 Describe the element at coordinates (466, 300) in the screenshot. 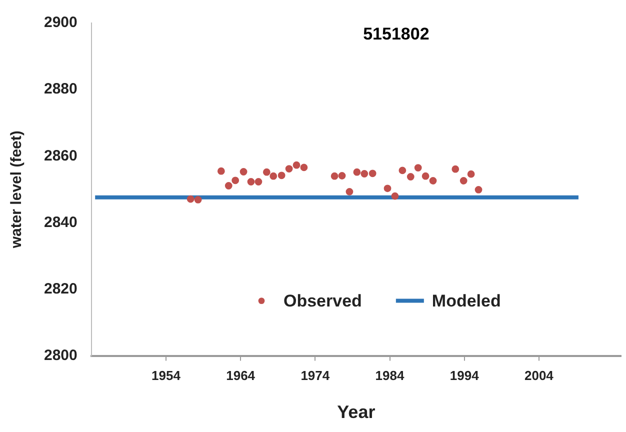

I see `legend-label: Modeled` at that location.